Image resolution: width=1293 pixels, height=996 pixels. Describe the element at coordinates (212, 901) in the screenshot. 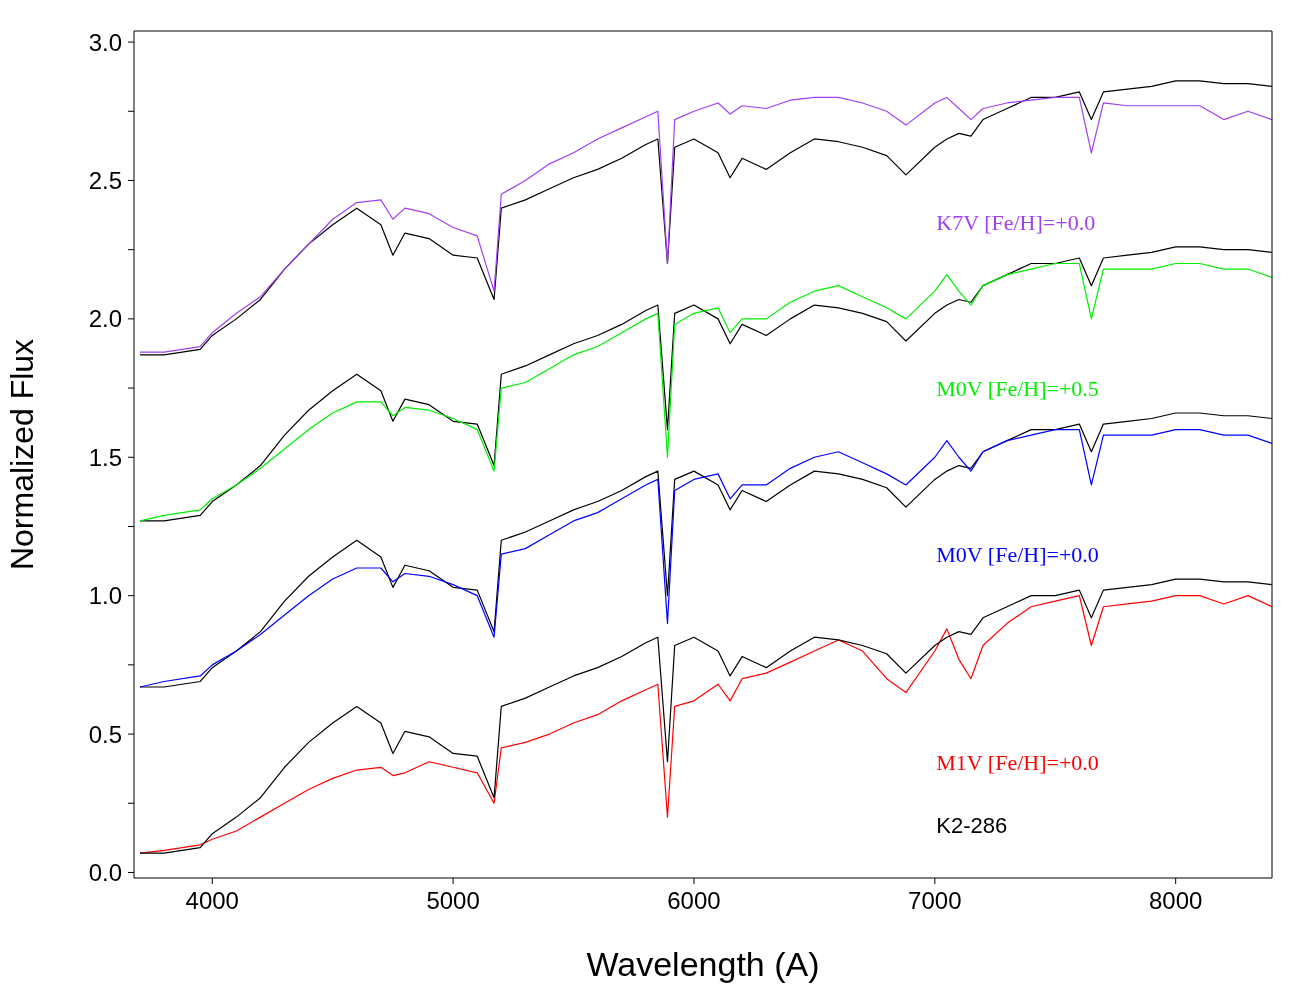

I see `x-tick-label: 4000` at that location.